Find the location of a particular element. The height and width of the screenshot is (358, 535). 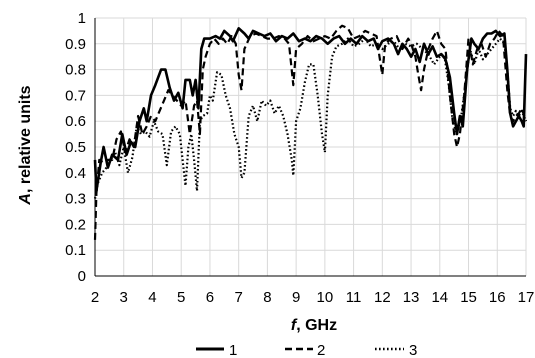

x-tick-label: 15 is located at coordinates (468, 297).